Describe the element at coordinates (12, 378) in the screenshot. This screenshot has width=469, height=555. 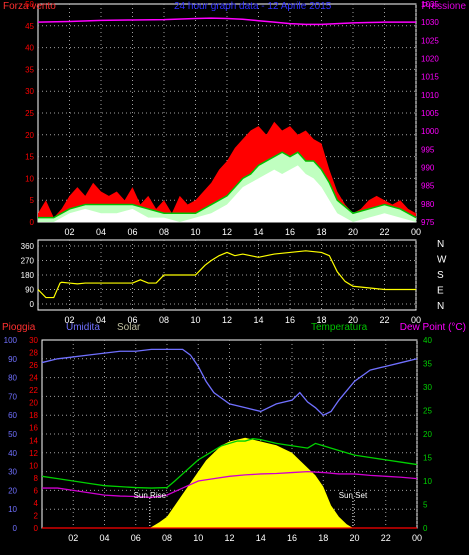
I see `humidity-tick-label: 80` at that location.